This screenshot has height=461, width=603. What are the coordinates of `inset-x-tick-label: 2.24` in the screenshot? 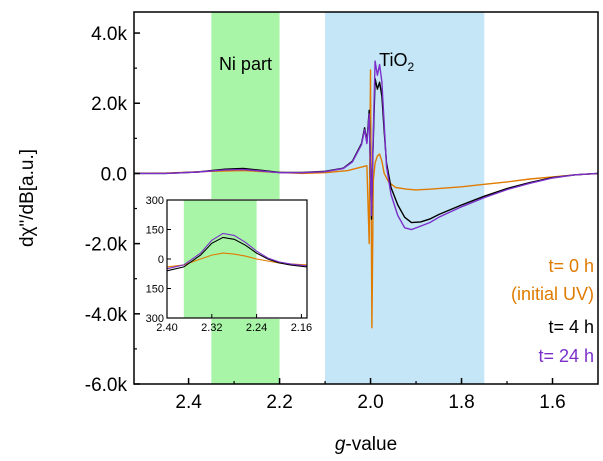 It's located at (256, 328).